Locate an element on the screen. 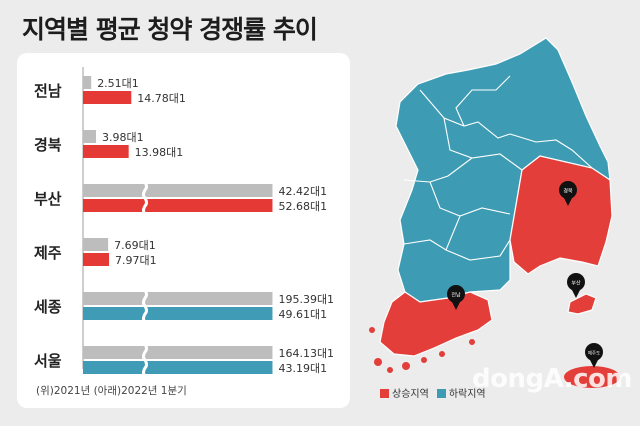 This screenshot has height=426, width=640. watermark: dongA.com is located at coordinates (552, 379).